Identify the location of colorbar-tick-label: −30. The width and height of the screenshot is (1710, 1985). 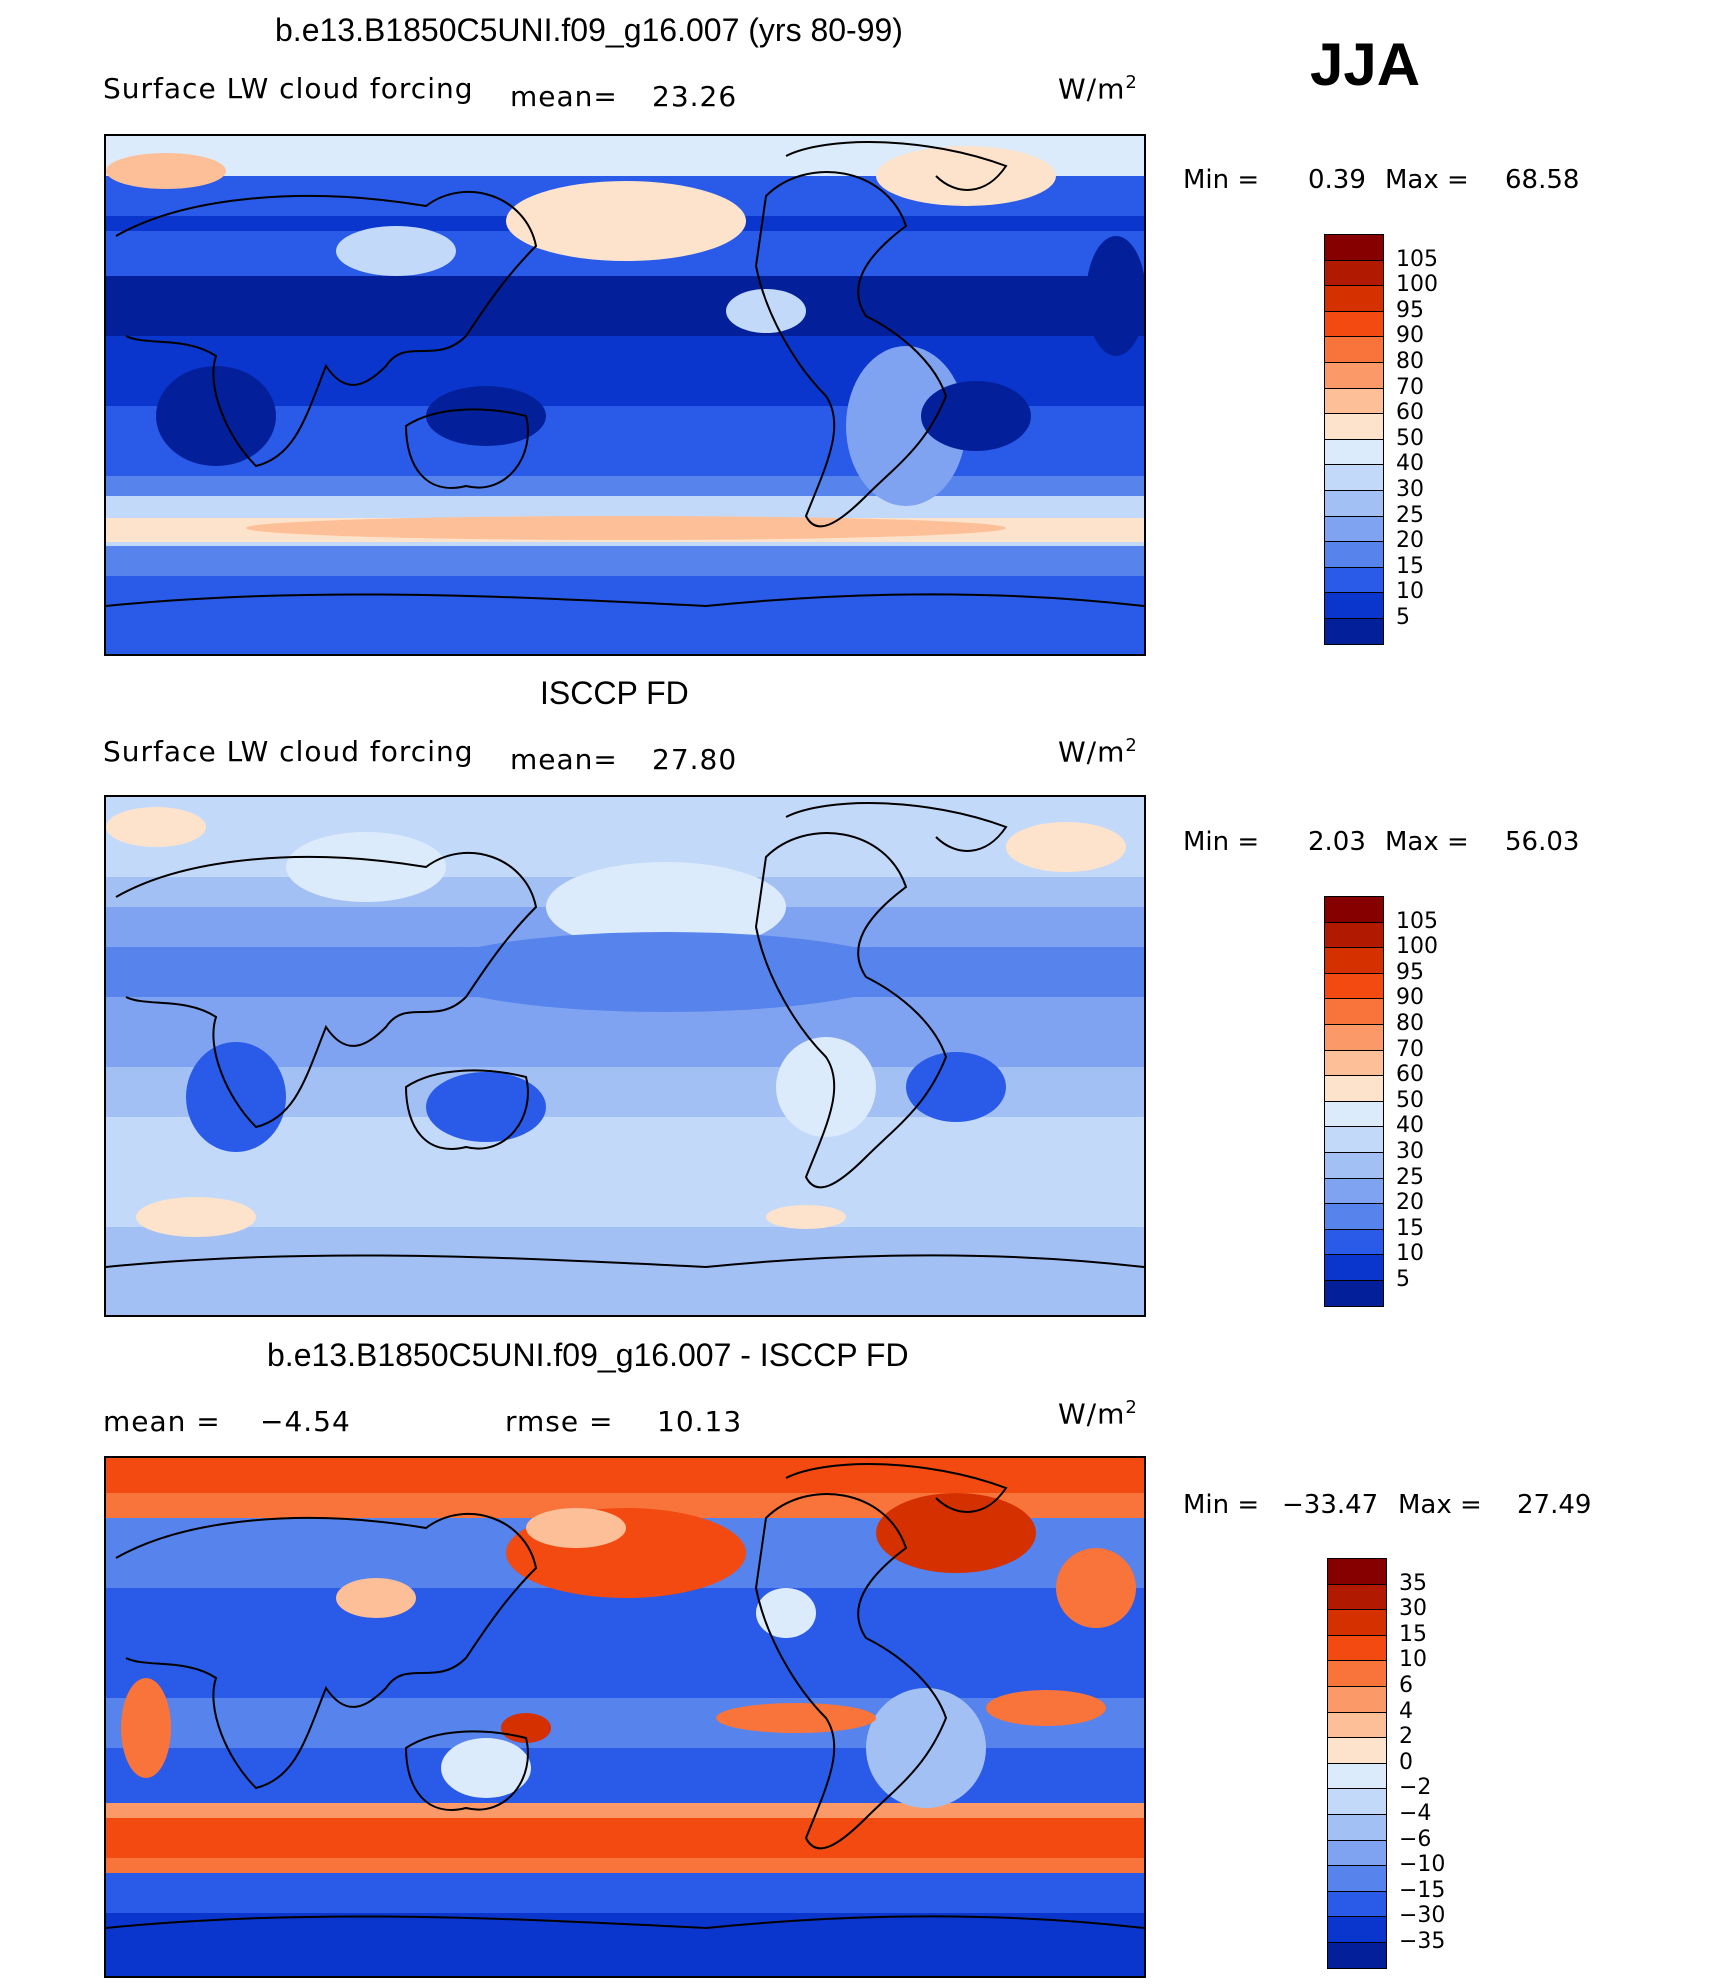
(1422, 1916).